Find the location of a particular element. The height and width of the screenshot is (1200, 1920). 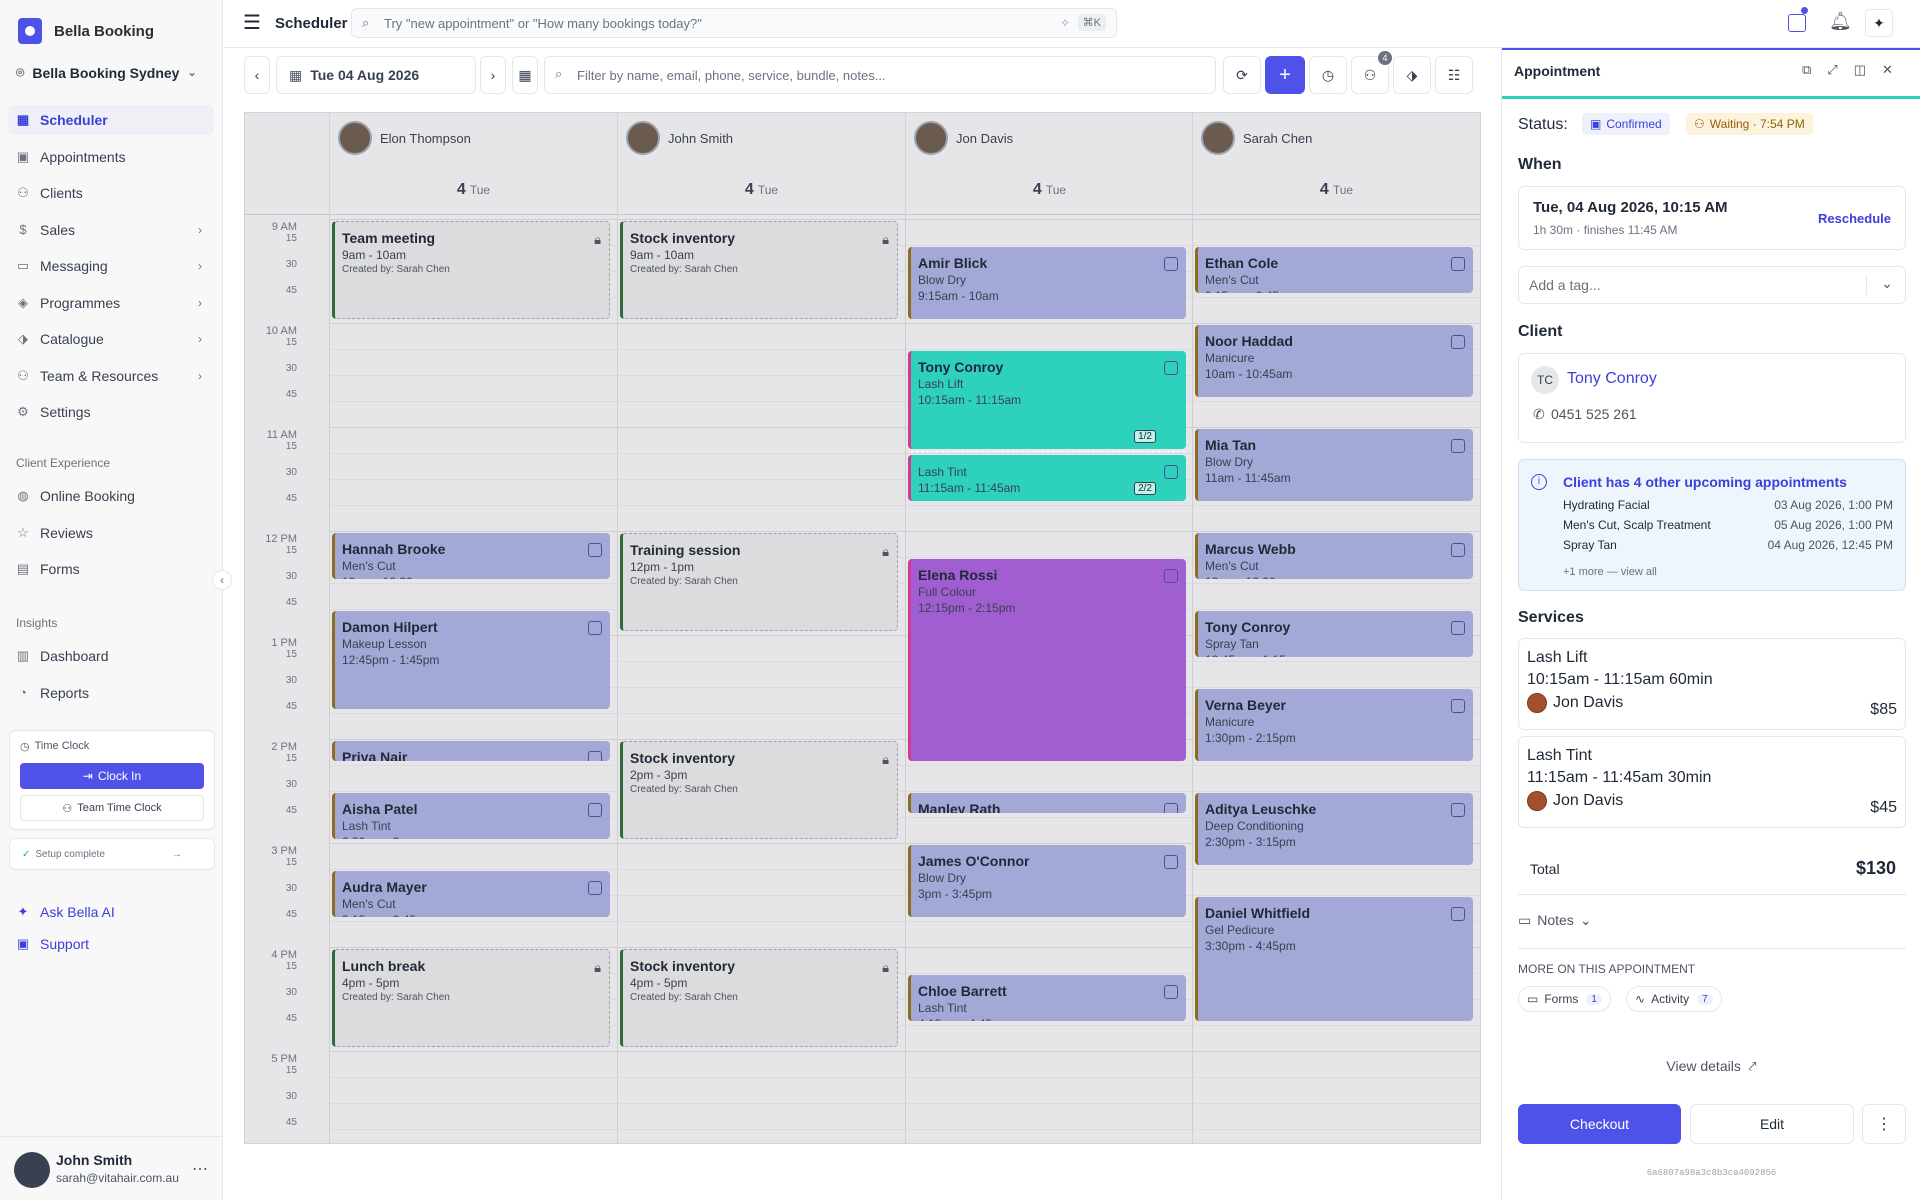

sidebar-item-online-booking: ◍ Online Booking is located at coordinates (111, 496).